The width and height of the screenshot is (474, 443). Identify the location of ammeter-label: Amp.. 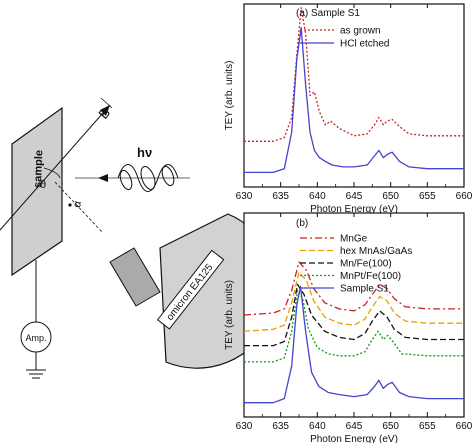
(35, 338).